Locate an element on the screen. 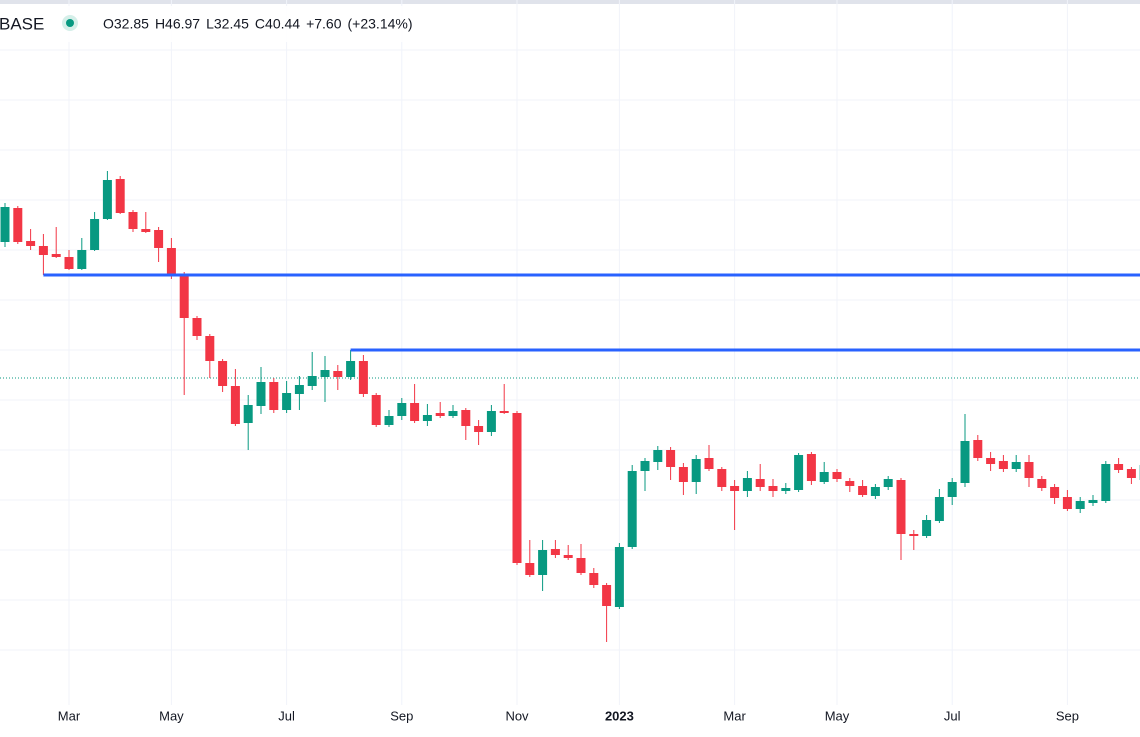  x-tick-label: Mar is located at coordinates (69, 715).